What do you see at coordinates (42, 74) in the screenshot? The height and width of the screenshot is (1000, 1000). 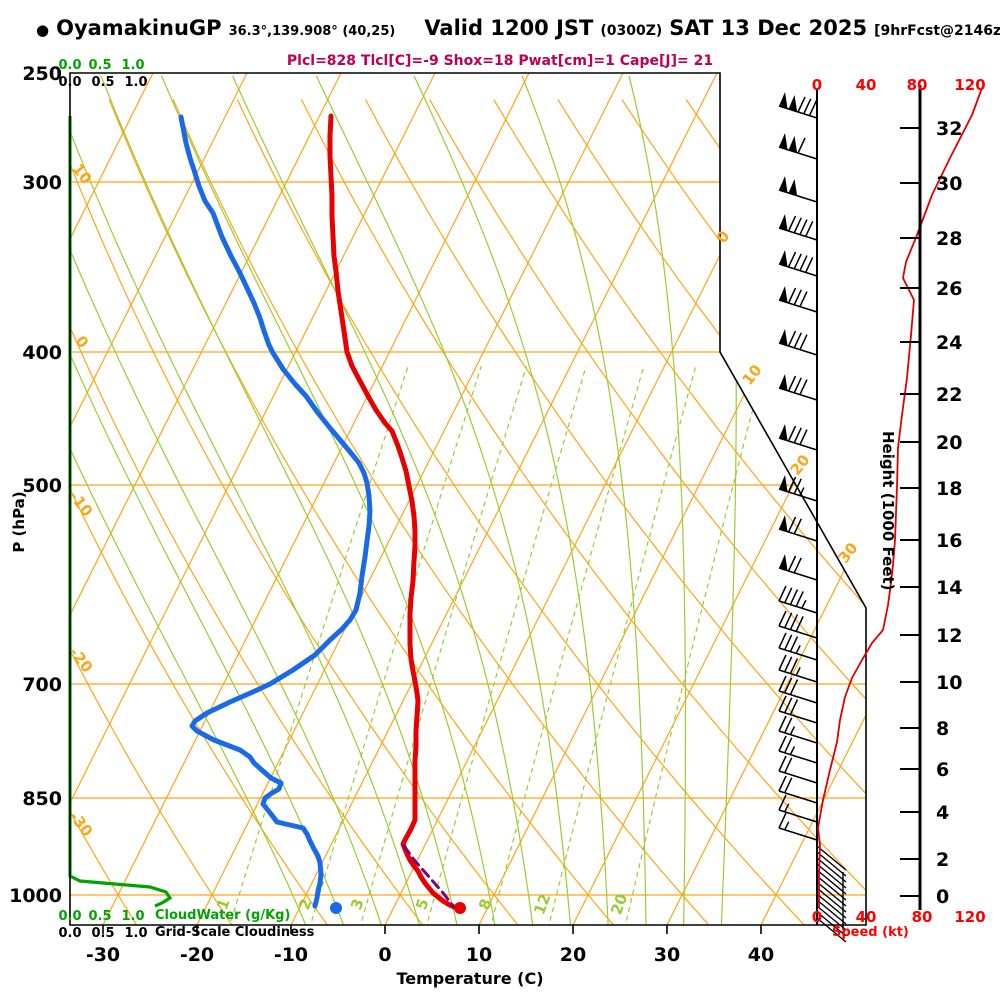 I see `pressure-tick-label: 250` at bounding box center [42, 74].